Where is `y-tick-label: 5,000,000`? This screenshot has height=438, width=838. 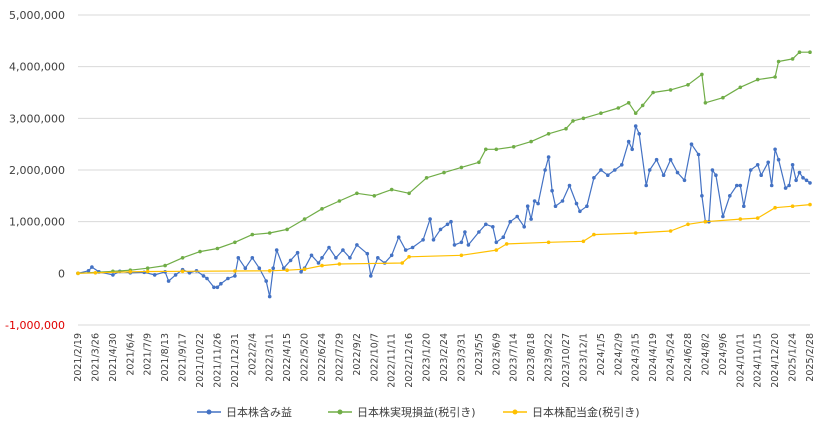 y-tick-label: 5,000,000 is located at coordinates (37, 15).